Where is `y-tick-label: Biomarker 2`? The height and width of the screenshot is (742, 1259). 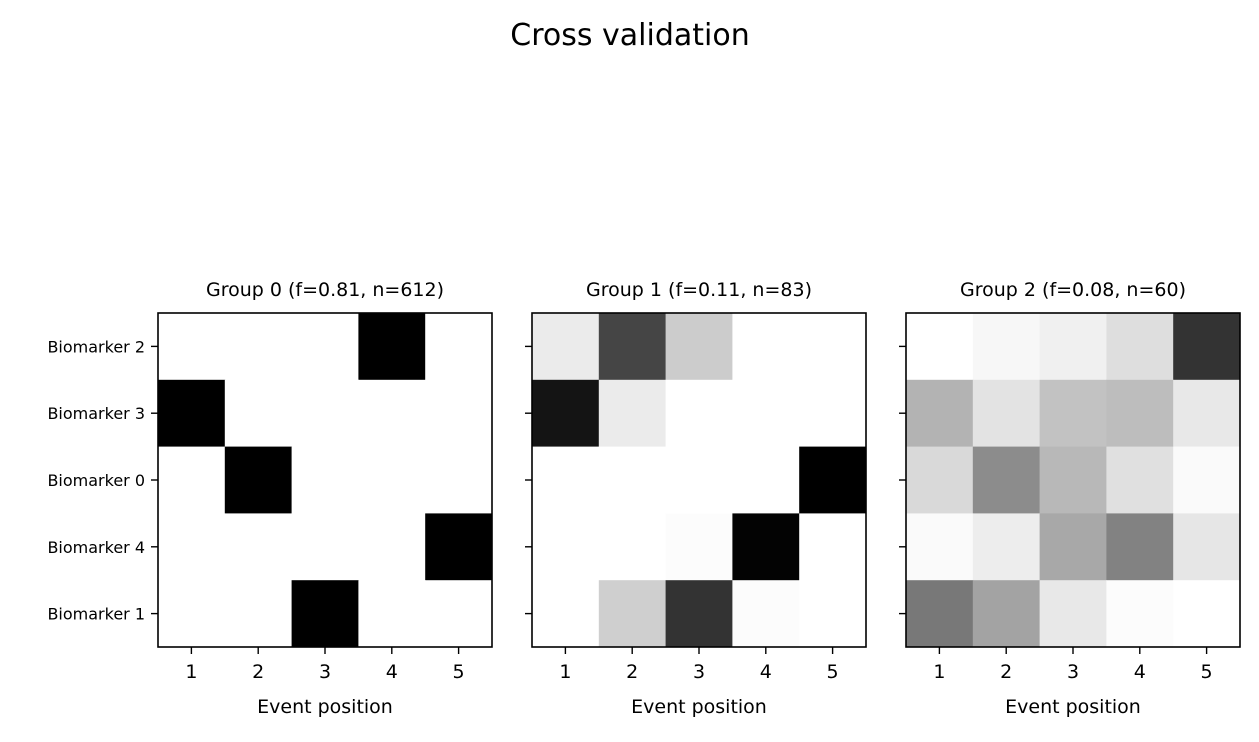
y-tick-label: Biomarker 2 is located at coordinates (96, 346).